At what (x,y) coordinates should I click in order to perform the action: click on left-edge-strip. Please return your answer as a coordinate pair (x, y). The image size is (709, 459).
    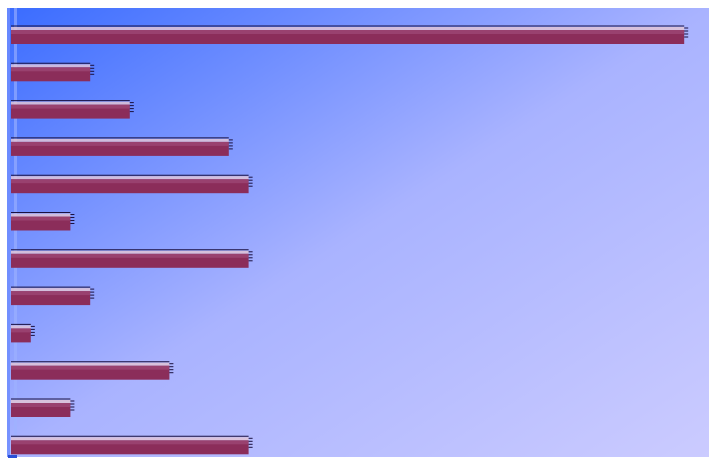
    Looking at the image, I should click on (8, 232).